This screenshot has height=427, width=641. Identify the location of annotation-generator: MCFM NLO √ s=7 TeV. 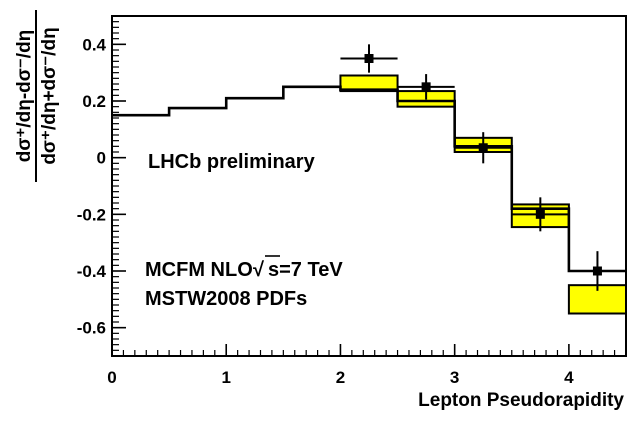
(244, 268).